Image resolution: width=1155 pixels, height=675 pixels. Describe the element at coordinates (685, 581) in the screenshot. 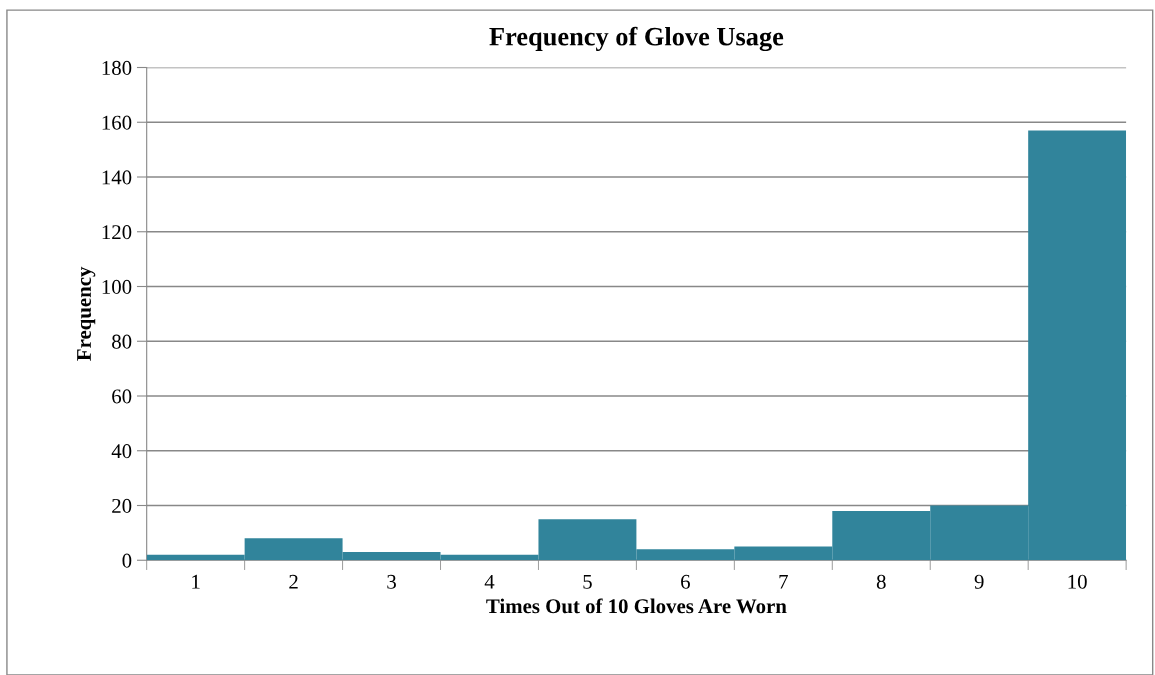

I see `x-tick-label: 6` at that location.